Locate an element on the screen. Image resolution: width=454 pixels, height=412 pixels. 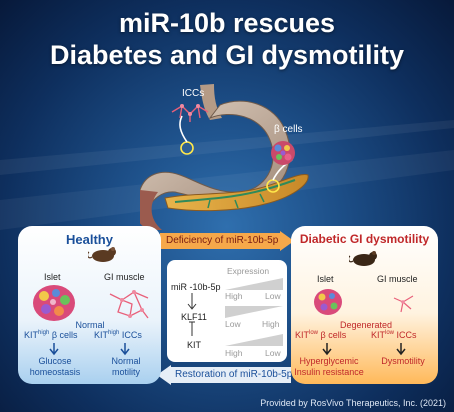
title-line-1: miR-10b rescues is located at coordinates (227, 23).